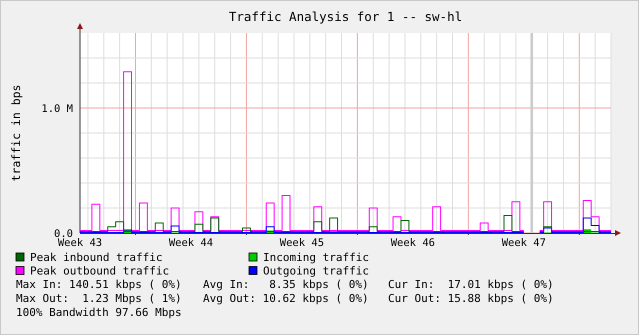  What do you see at coordinates (286, 298) in the screenshot?
I see `text: Avg Out: 10.62 kbps ( 0%)` at bounding box center [286, 298].